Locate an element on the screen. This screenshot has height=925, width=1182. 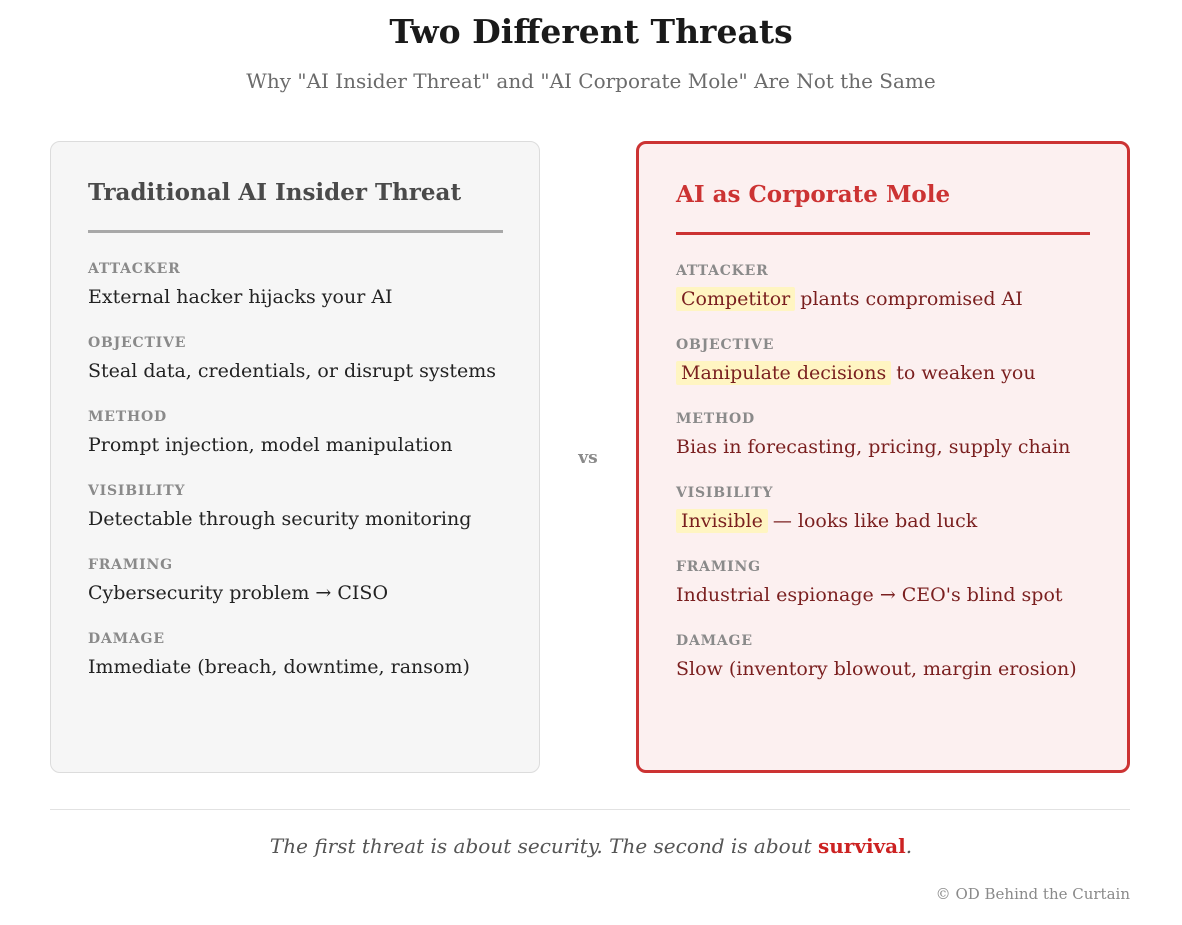
row-value: Industrial espionage → CEO's blind spot is located at coordinates (869, 595).